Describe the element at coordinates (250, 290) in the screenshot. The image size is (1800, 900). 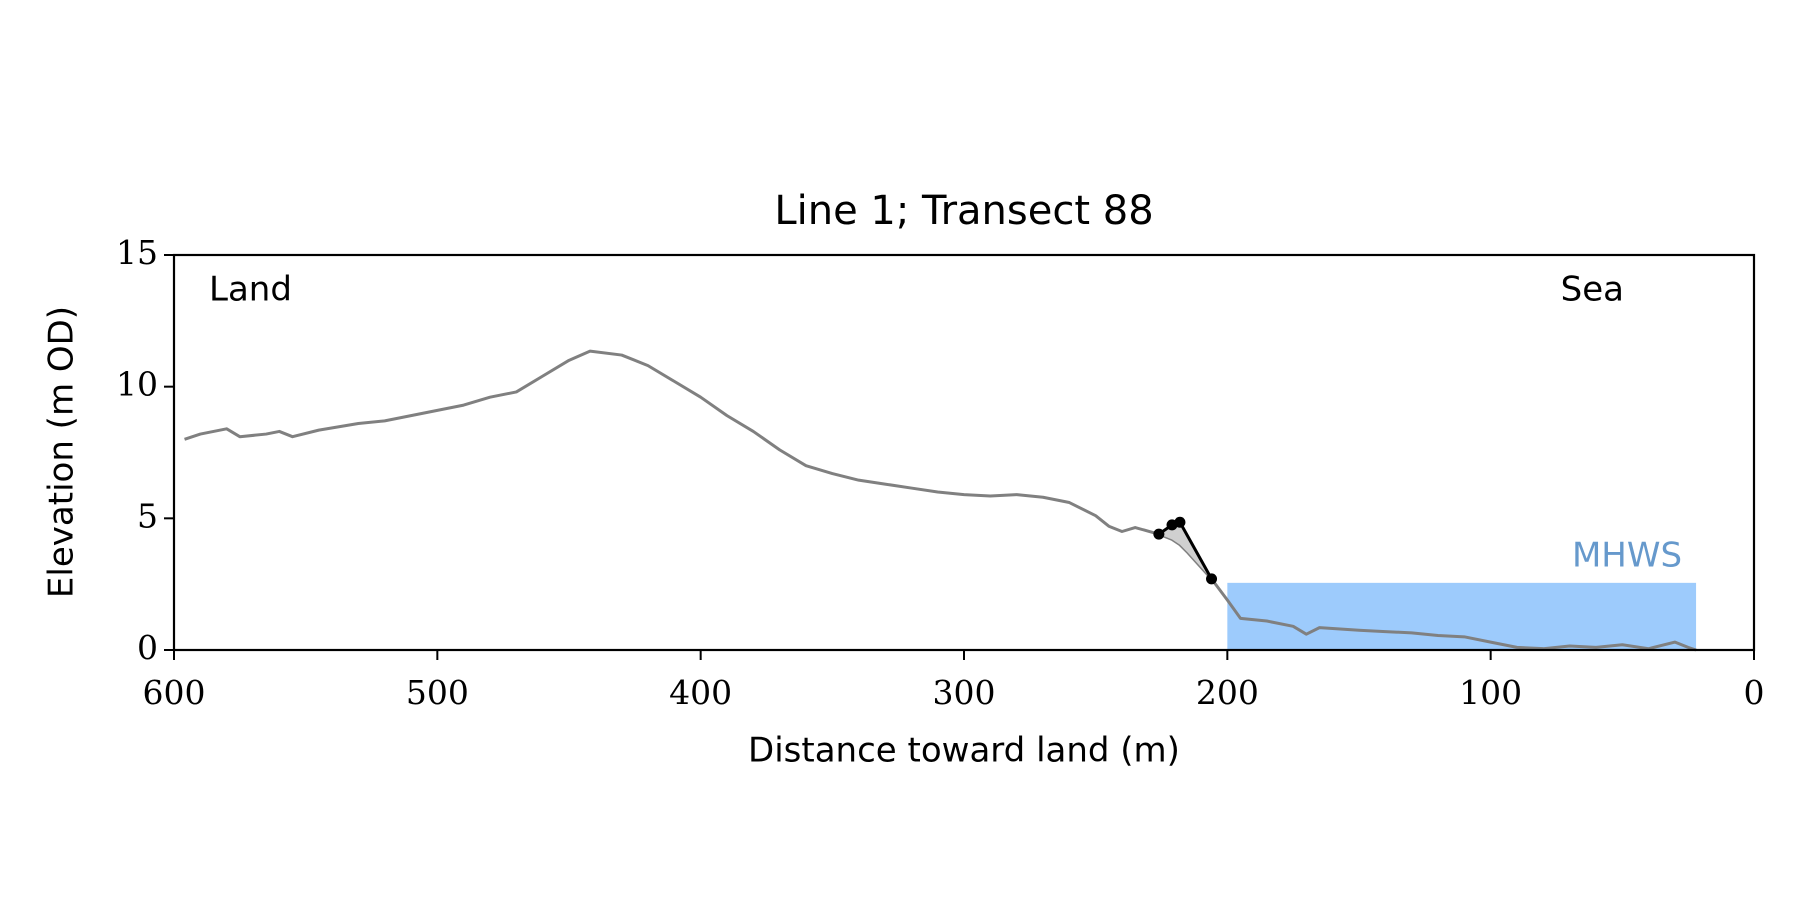
I see `land-annotation: Land` at that location.